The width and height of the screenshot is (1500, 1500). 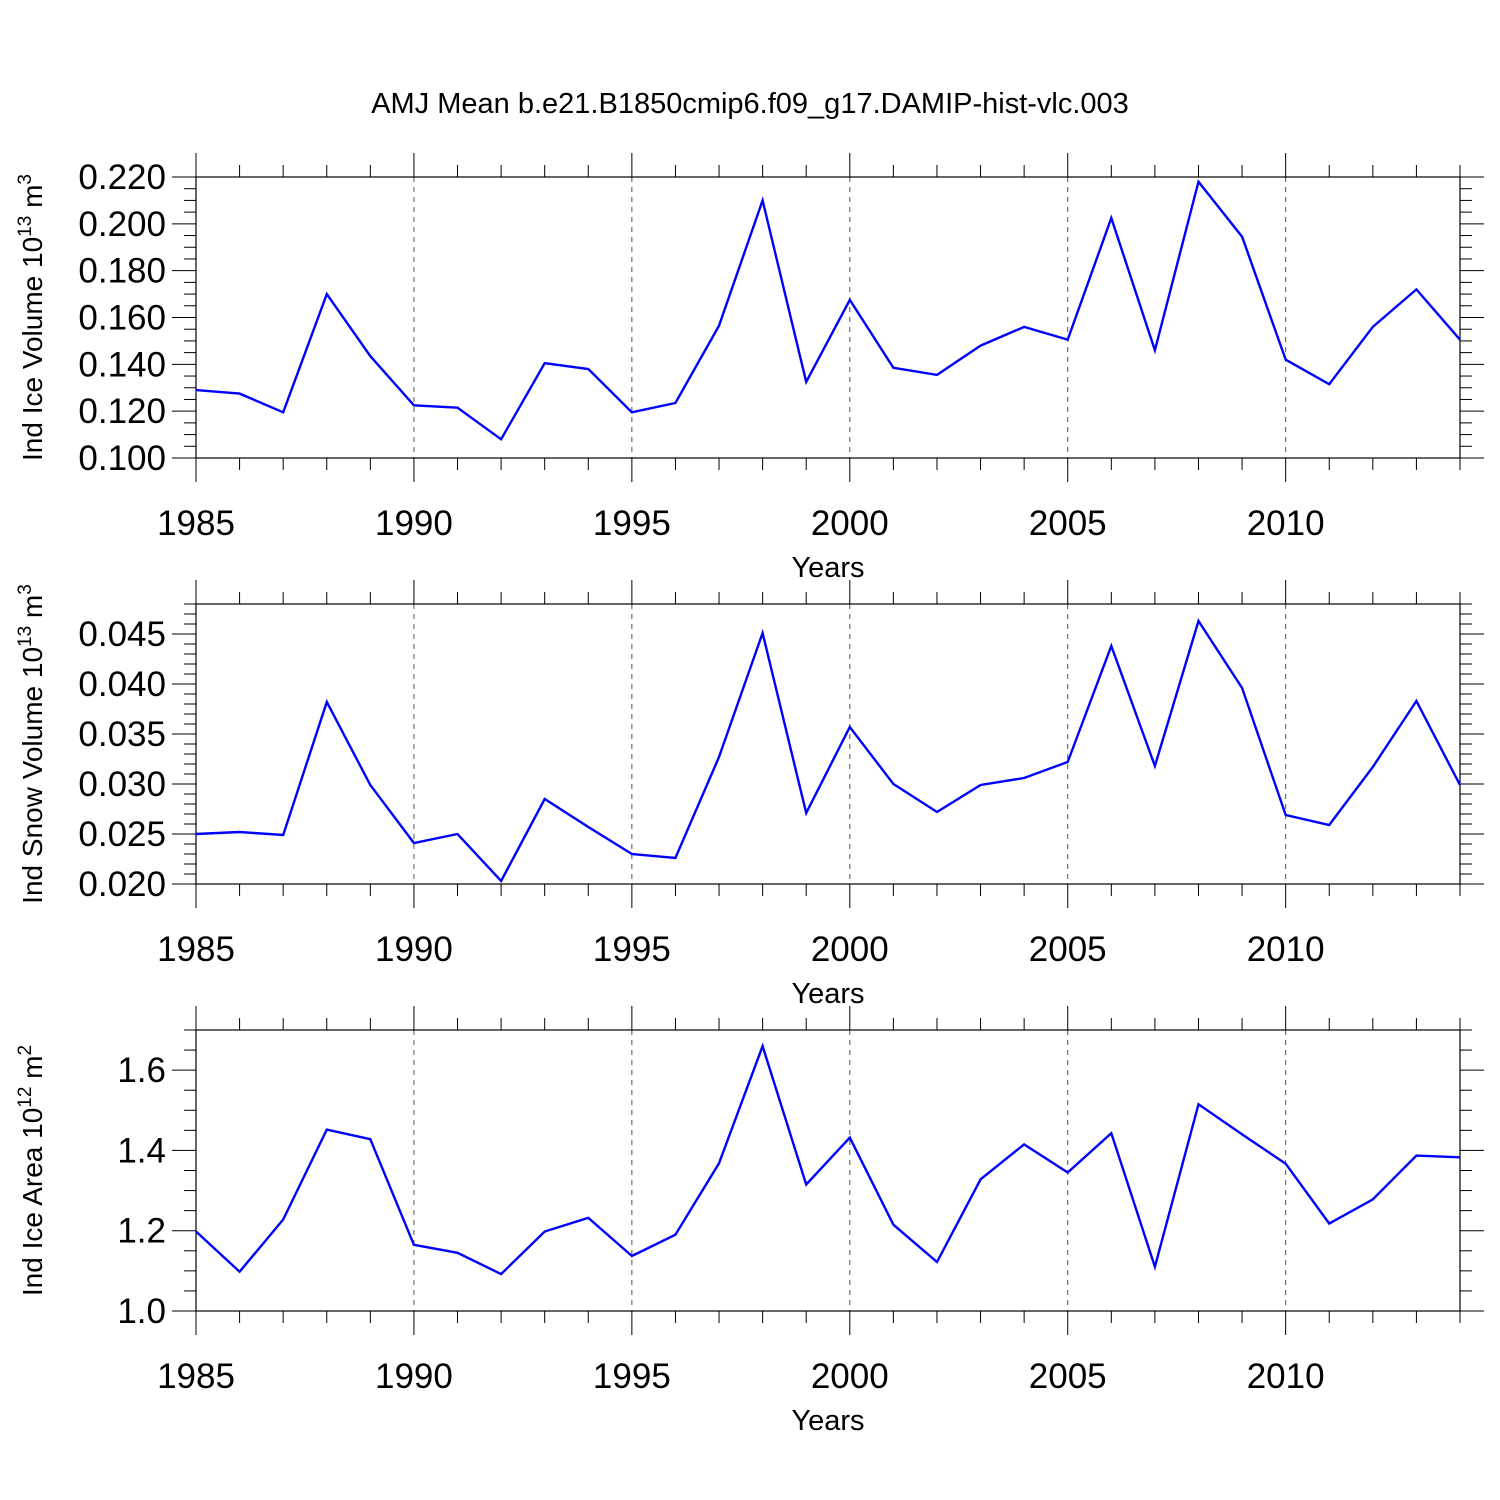 I want to click on y-tick-label: 0.025, so click(x=122, y=834).